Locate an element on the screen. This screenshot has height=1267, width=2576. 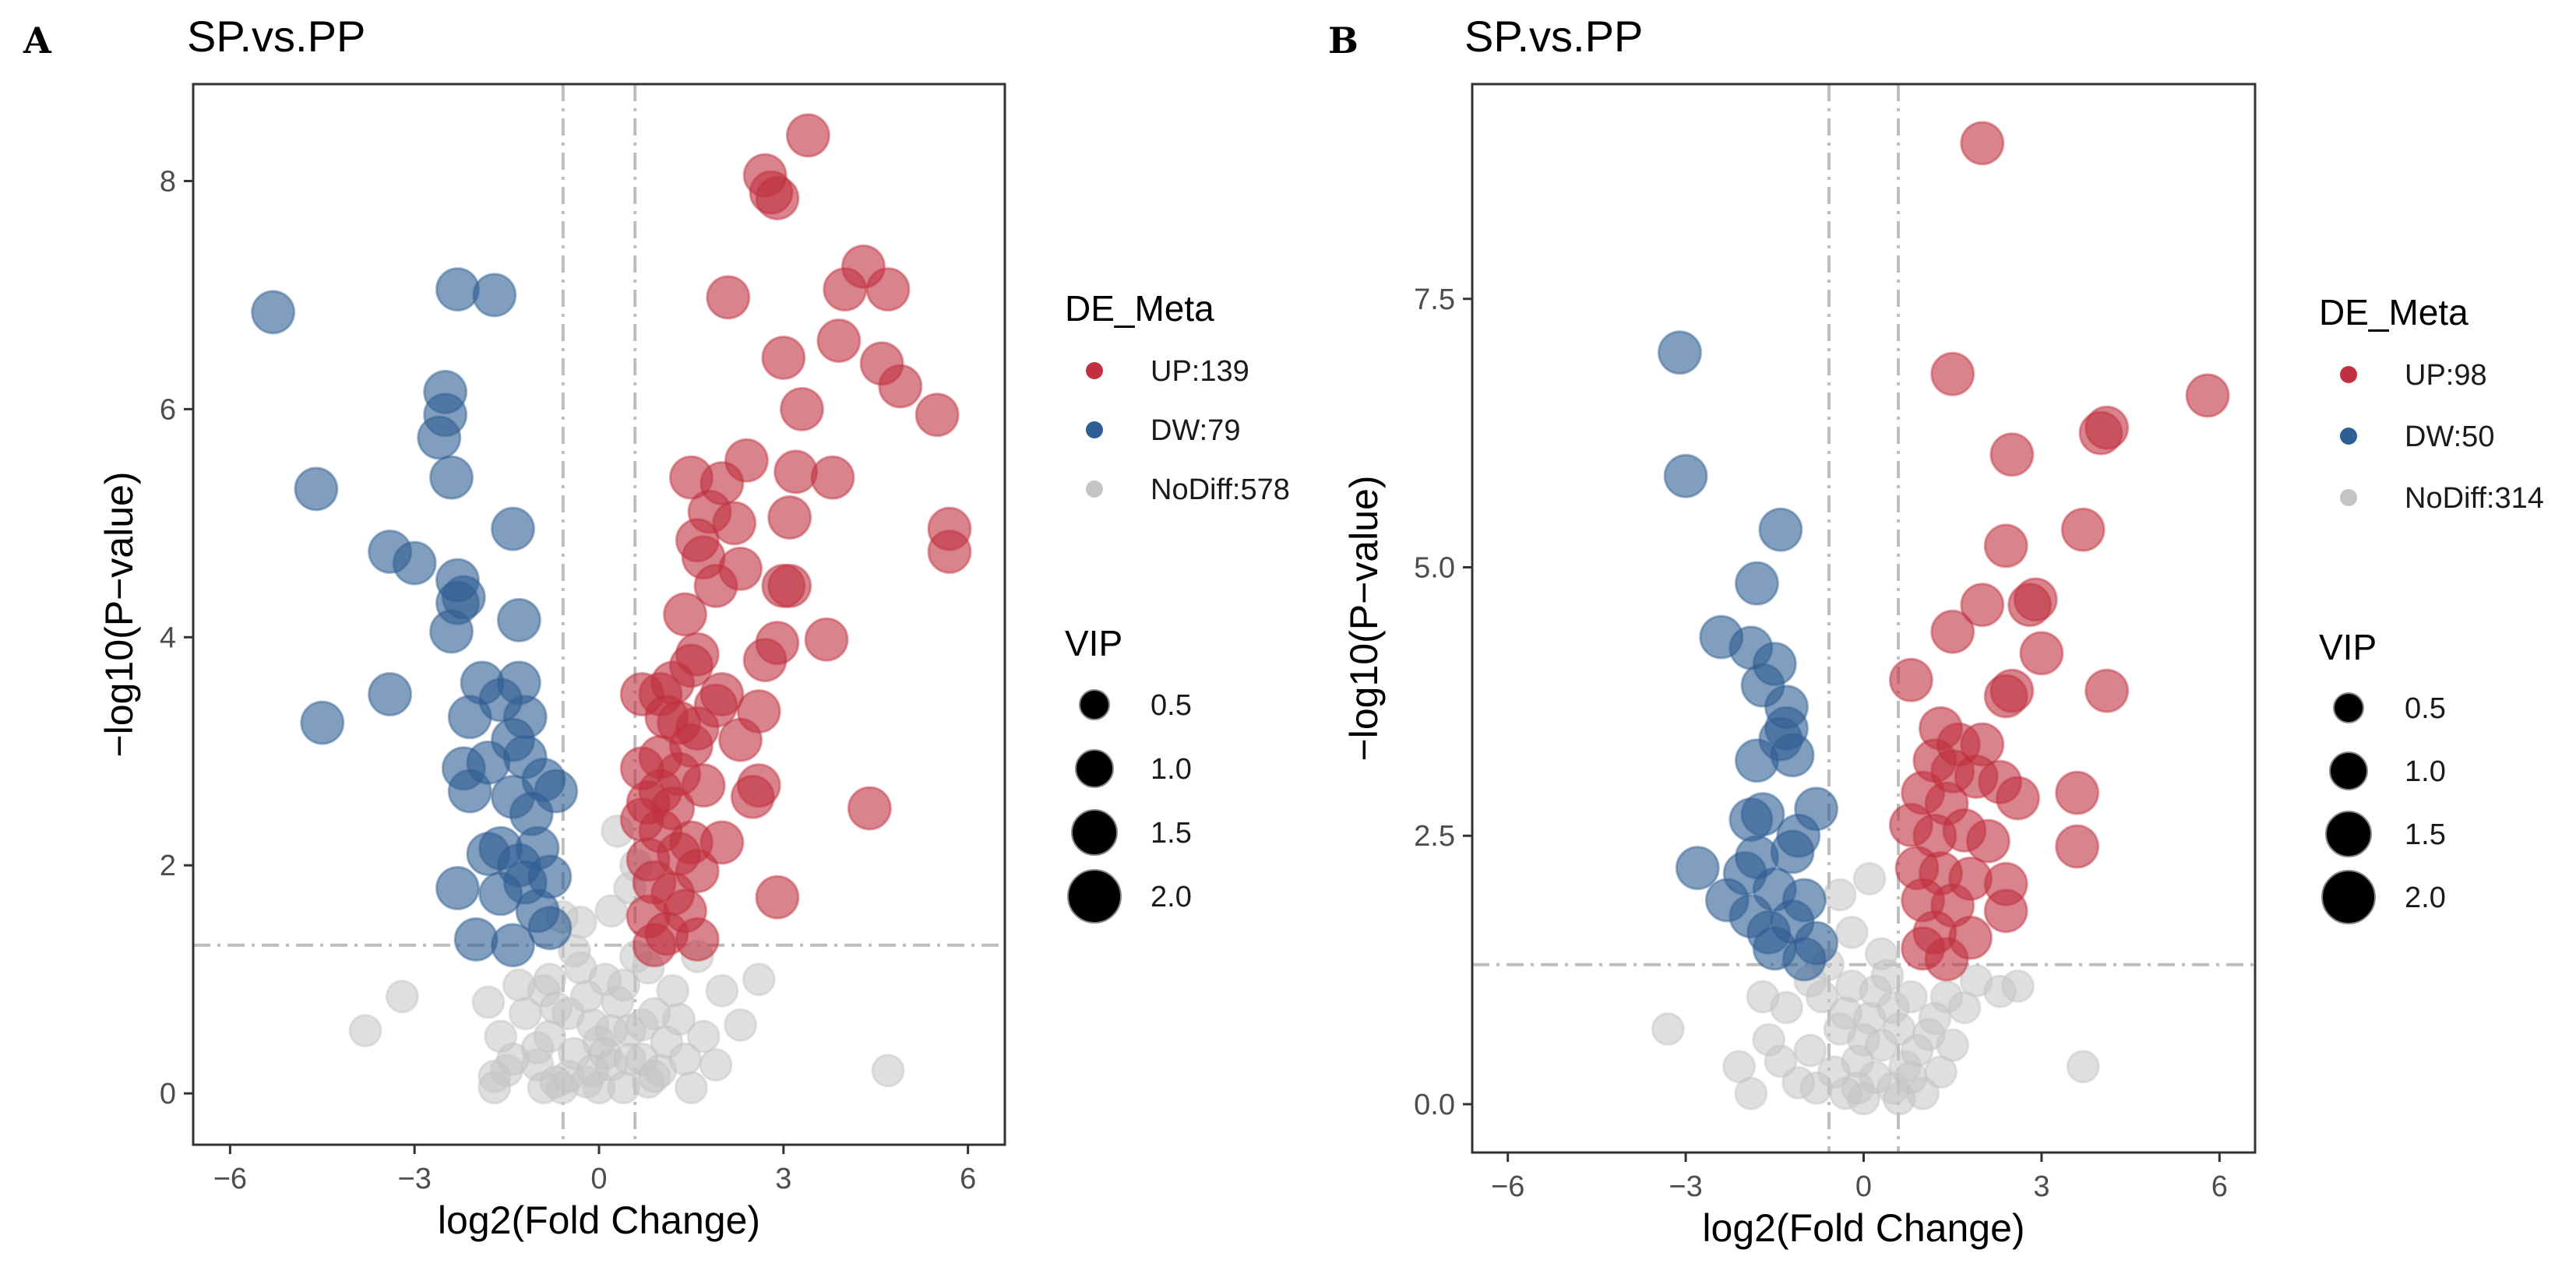
y-tick-label: 7.5 is located at coordinates (1434, 299).